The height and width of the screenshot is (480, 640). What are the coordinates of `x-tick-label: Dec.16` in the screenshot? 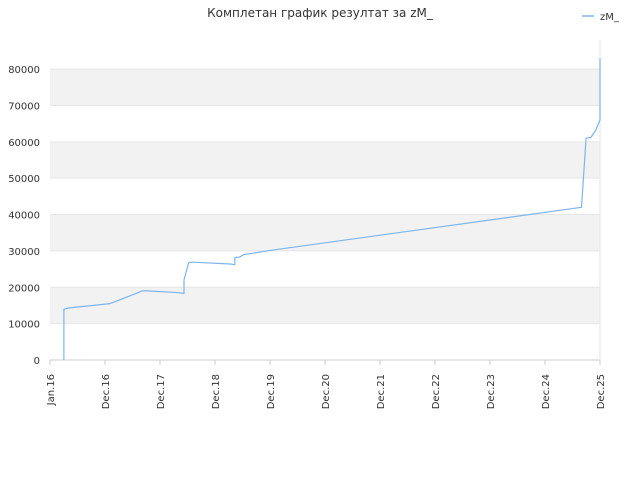 It's located at (106, 391).